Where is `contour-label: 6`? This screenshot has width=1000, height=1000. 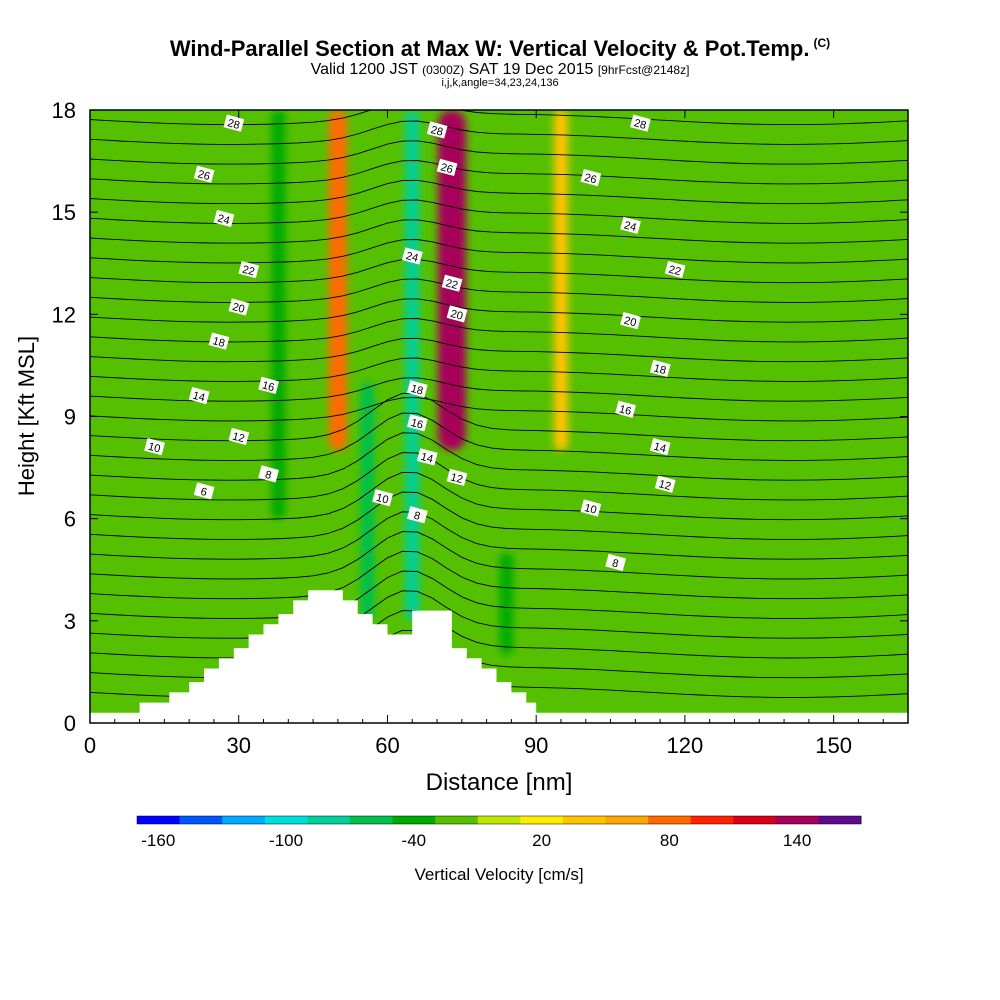
contour-label: 6 is located at coordinates (204, 491).